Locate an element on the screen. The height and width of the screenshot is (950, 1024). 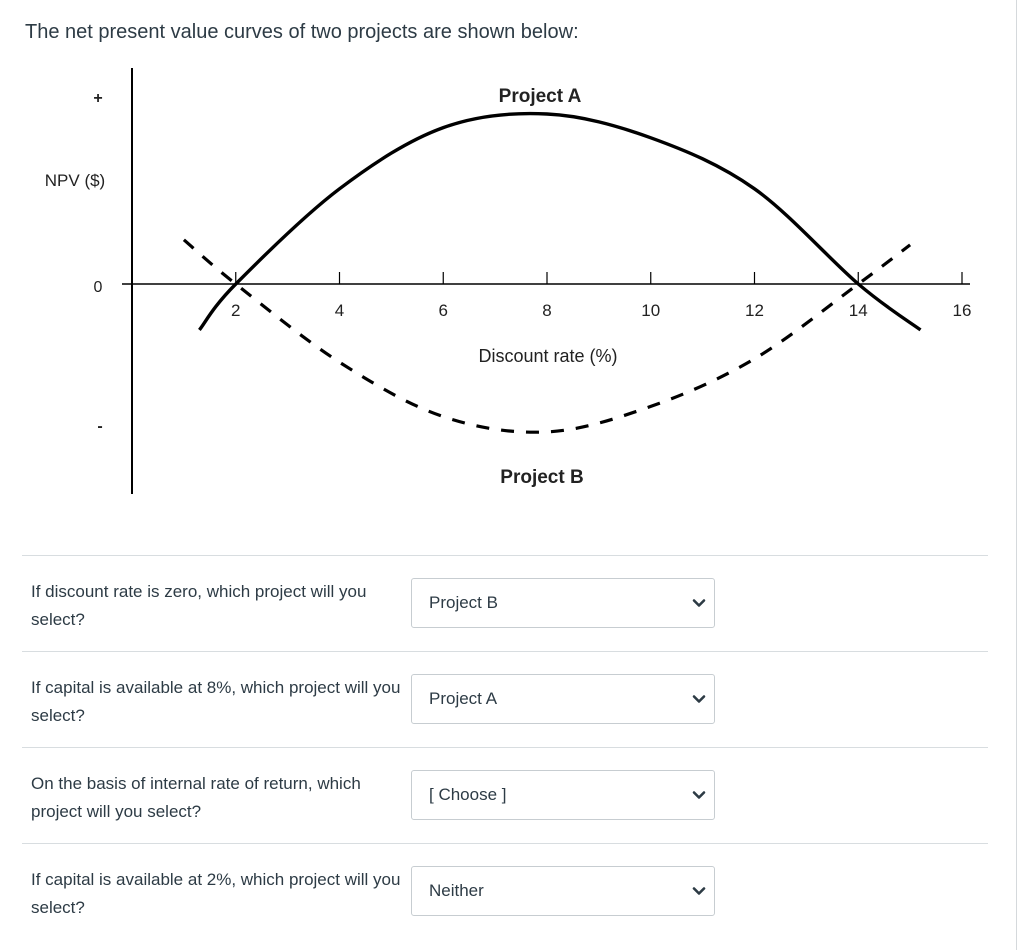
x-tick-label: 4 is located at coordinates (339, 310).